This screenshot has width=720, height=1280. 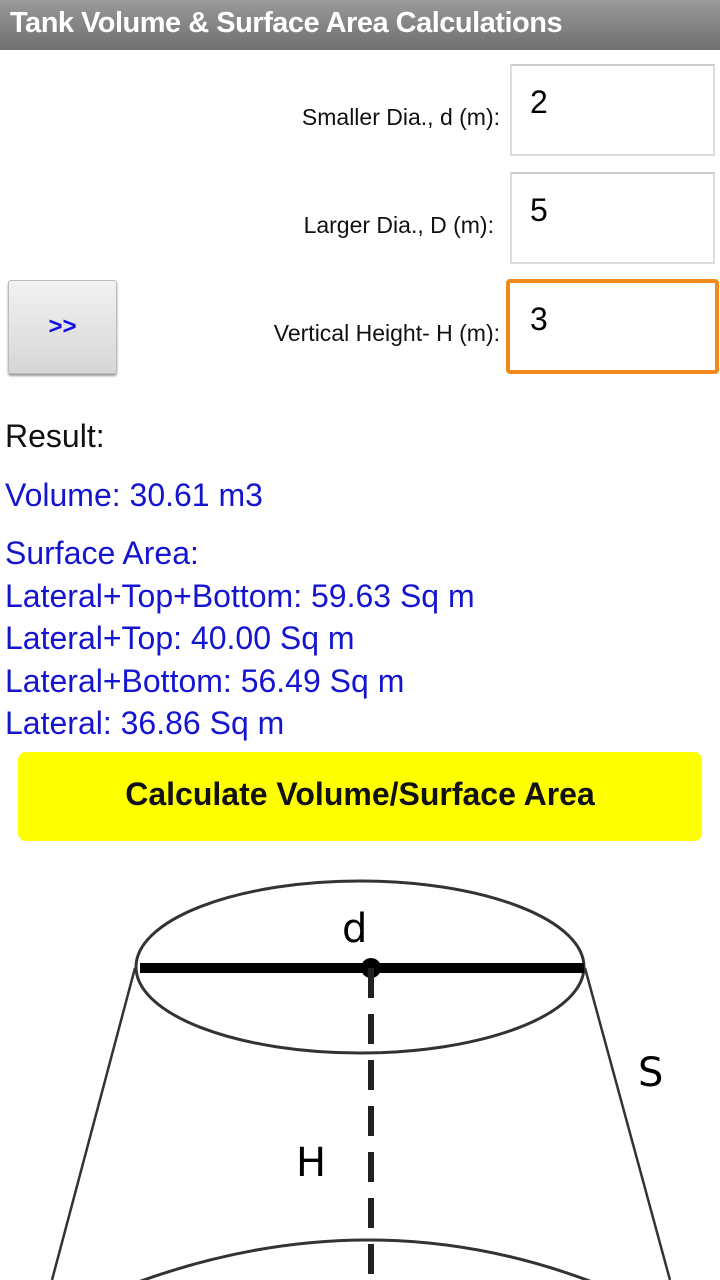 What do you see at coordinates (650, 1073) in the screenshot?
I see `label-S: S` at bounding box center [650, 1073].